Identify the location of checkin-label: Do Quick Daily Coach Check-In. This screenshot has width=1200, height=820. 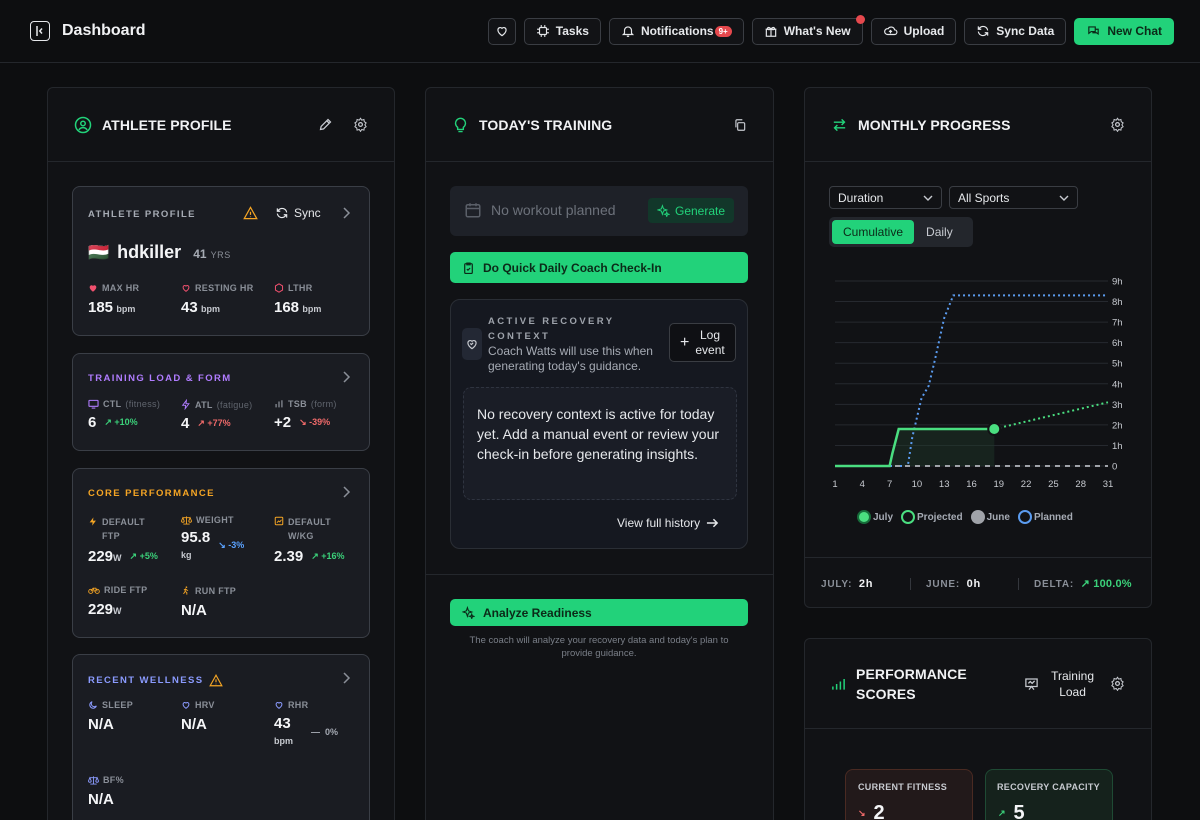
(572, 267).